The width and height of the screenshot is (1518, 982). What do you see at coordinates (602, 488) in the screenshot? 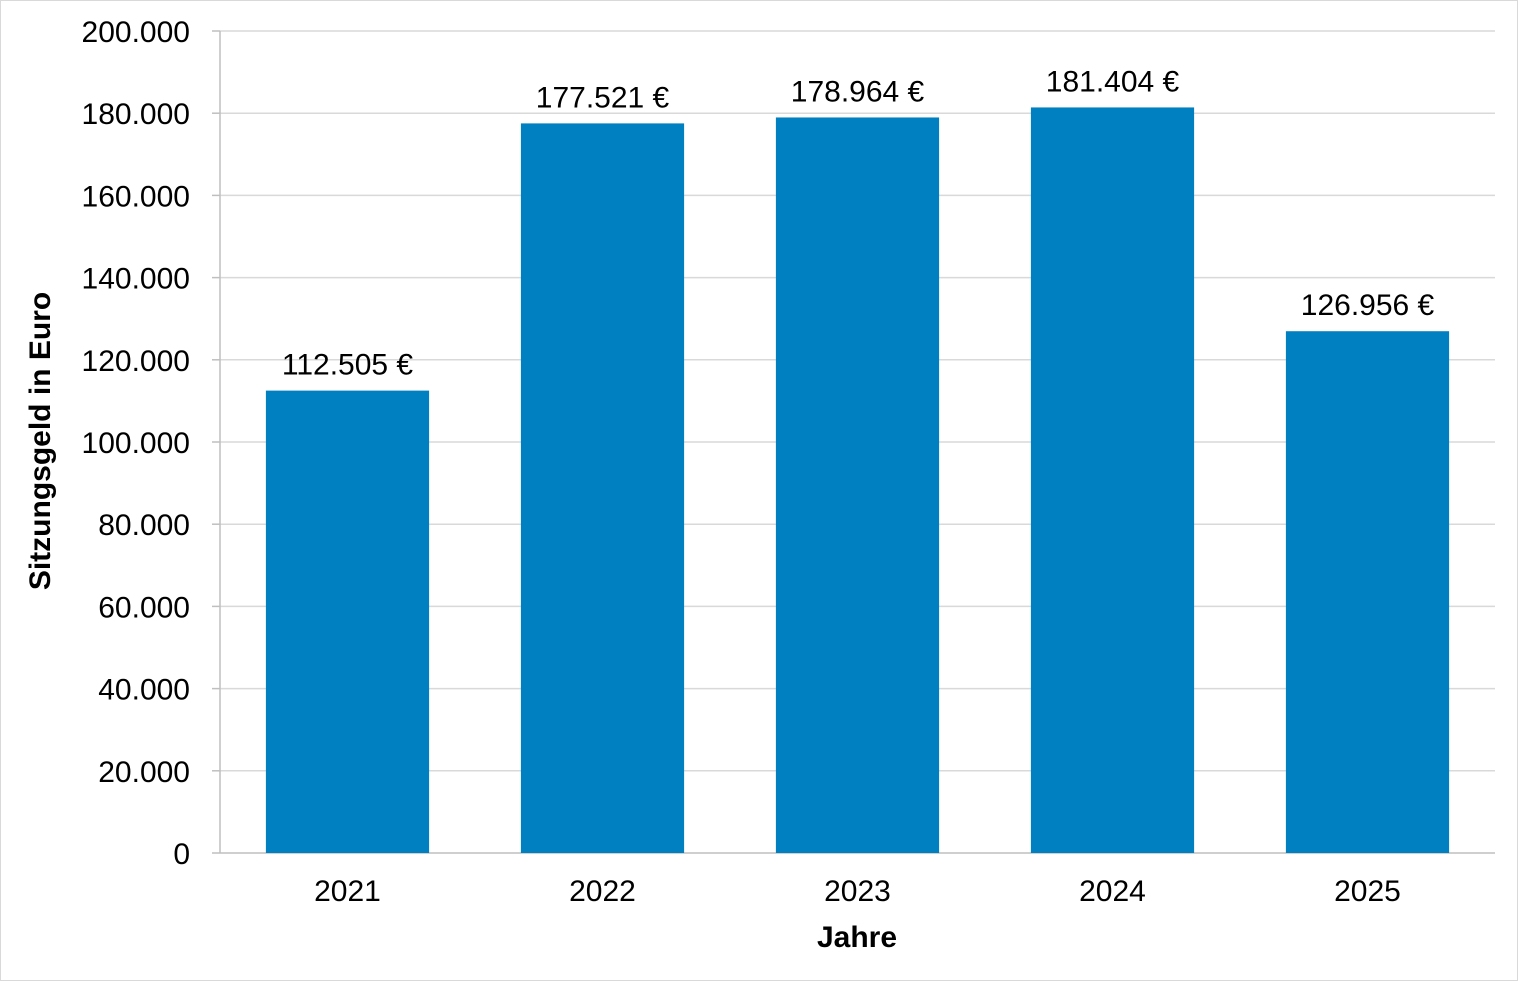
I see `bar-2022` at bounding box center [602, 488].